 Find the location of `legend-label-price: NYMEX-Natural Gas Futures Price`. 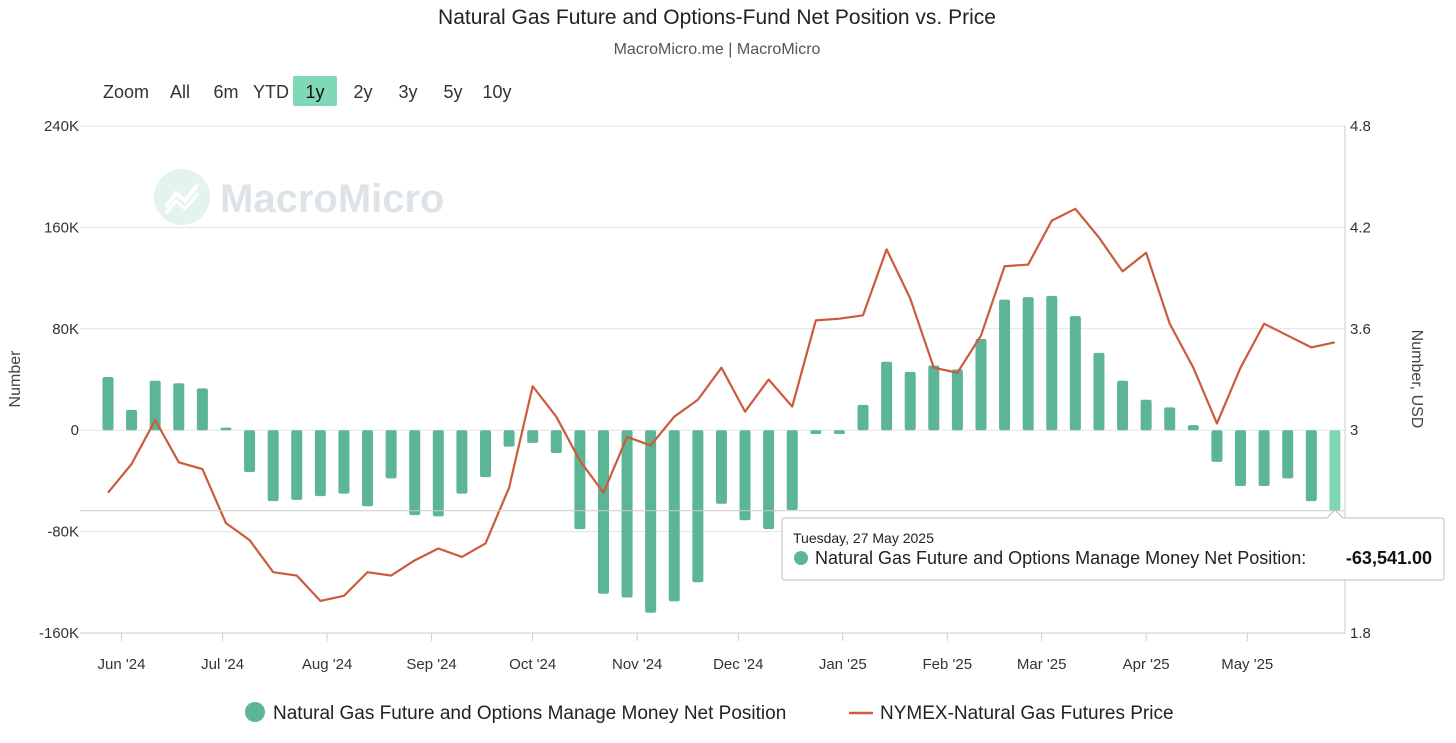

legend-label-price: NYMEX-Natural Gas Futures Price is located at coordinates (1027, 713).